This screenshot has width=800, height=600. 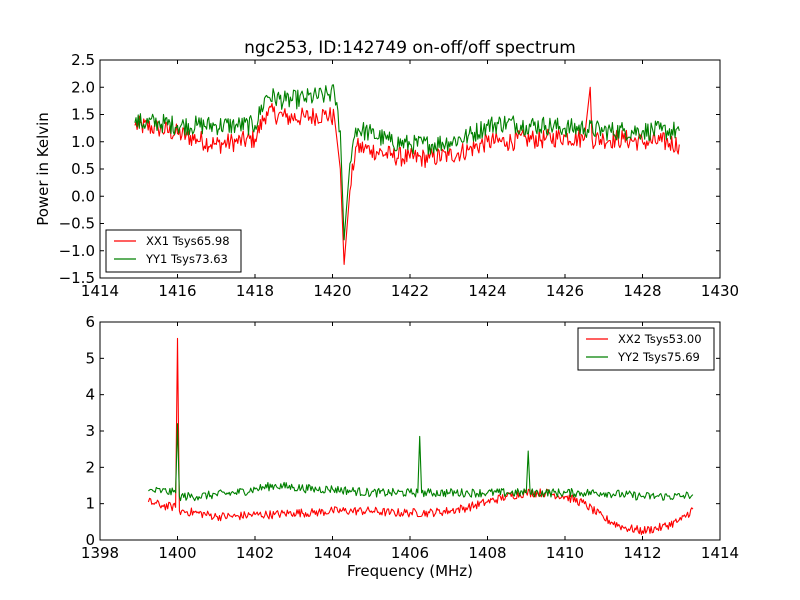 I want to click on x-tick-label: 1398, so click(x=100, y=553).